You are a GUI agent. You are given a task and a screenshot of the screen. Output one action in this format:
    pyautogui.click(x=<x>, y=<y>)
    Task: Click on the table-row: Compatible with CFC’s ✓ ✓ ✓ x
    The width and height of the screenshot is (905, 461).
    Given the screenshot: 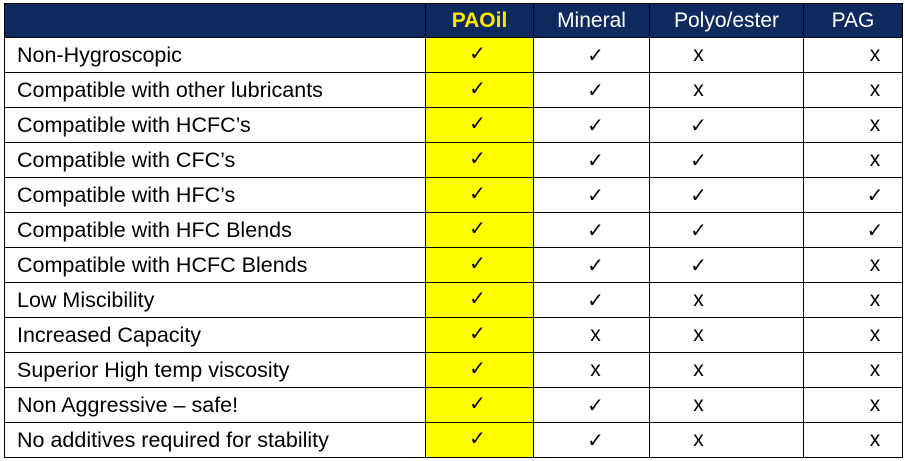 What is the action you would take?
    pyautogui.click(x=453, y=160)
    